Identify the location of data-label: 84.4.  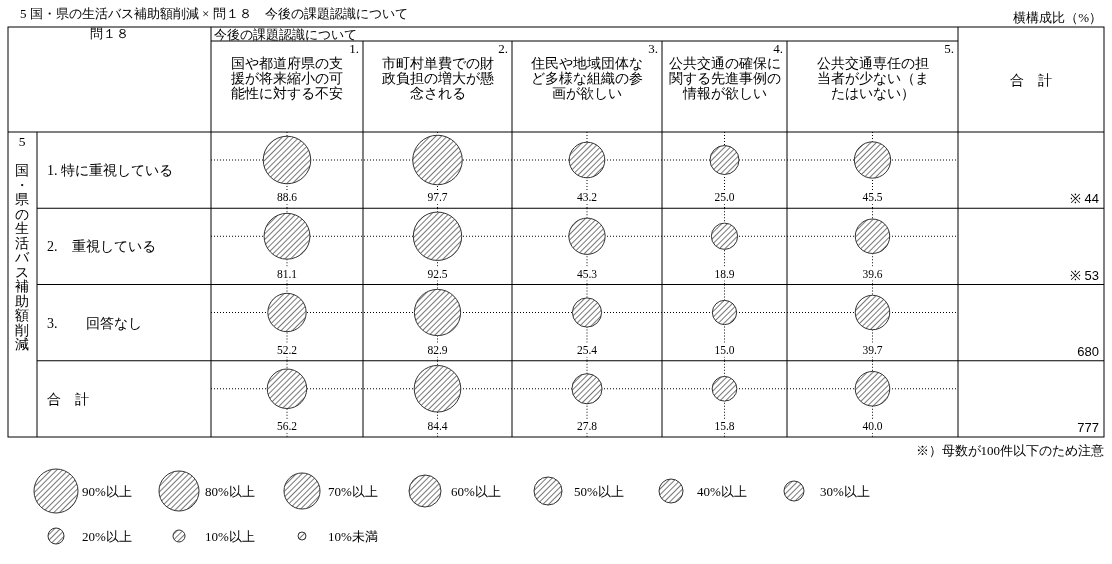
(437, 426).